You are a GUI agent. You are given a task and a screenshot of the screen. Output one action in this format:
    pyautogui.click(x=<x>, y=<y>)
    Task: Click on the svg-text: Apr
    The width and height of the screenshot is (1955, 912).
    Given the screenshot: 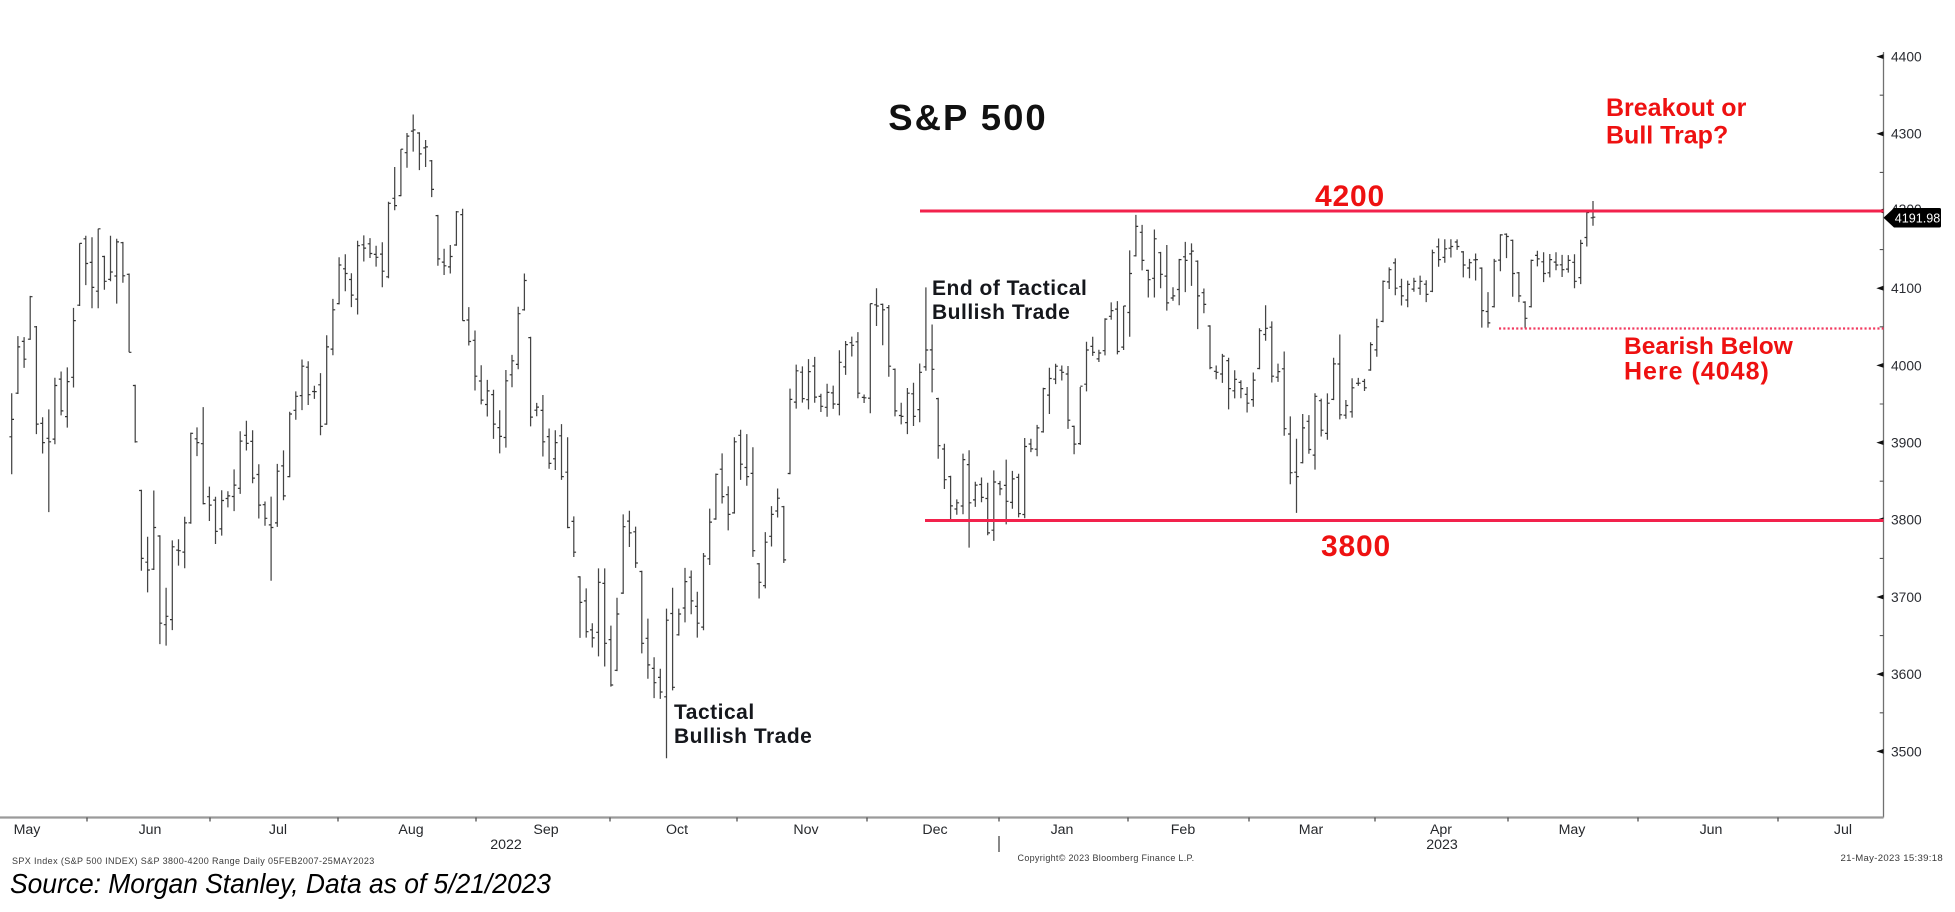 What is the action you would take?
    pyautogui.click(x=1441, y=830)
    